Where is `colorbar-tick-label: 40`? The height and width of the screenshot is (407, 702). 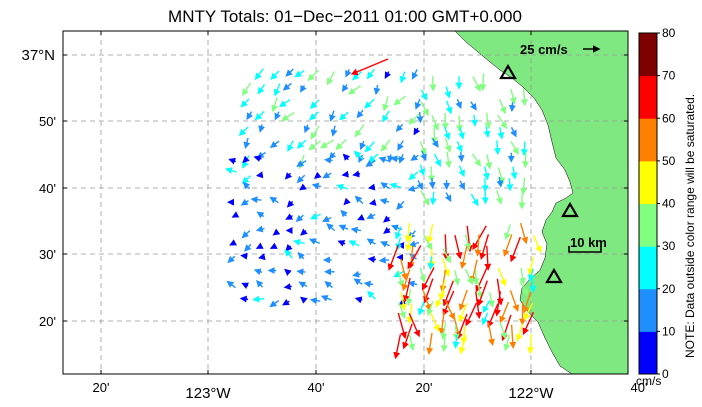
colorbar-tick-label: 40 is located at coordinates (669, 204).